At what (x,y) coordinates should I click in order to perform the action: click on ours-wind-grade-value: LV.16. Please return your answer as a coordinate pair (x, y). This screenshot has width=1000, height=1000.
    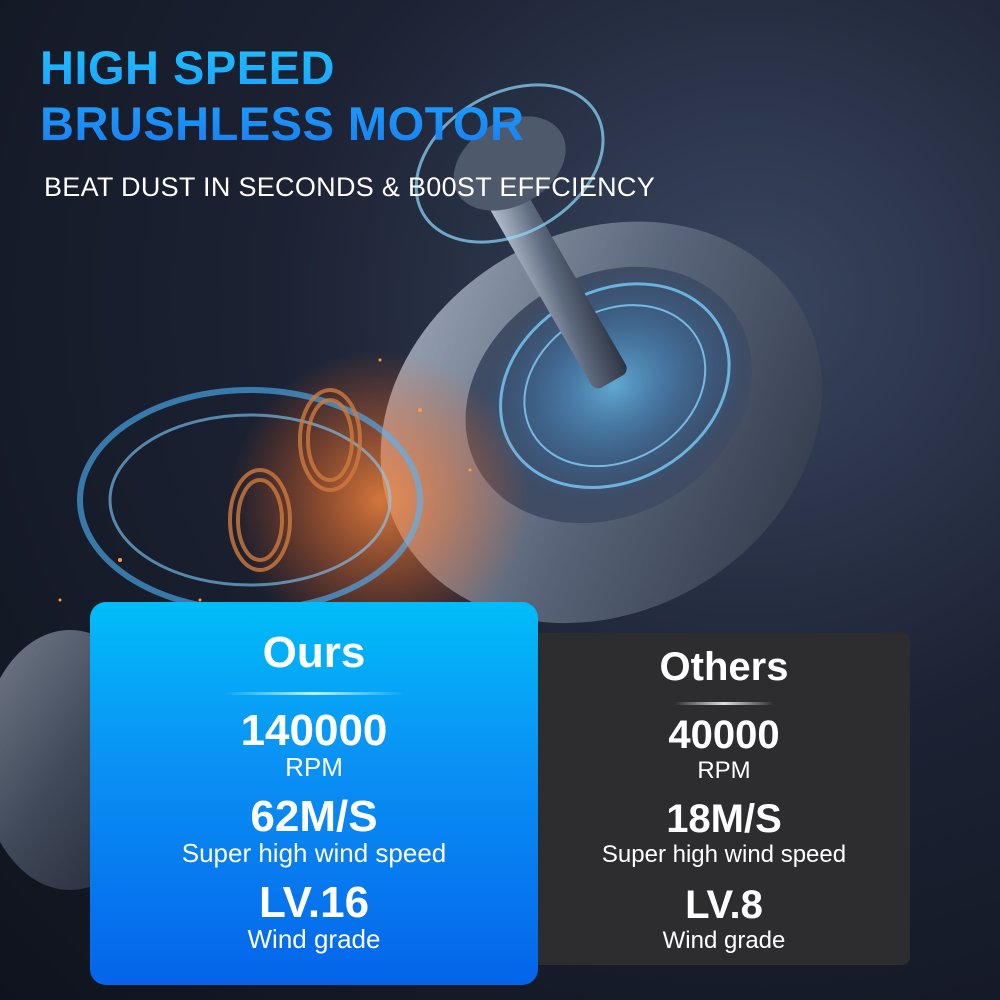
    Looking at the image, I should click on (314, 902).